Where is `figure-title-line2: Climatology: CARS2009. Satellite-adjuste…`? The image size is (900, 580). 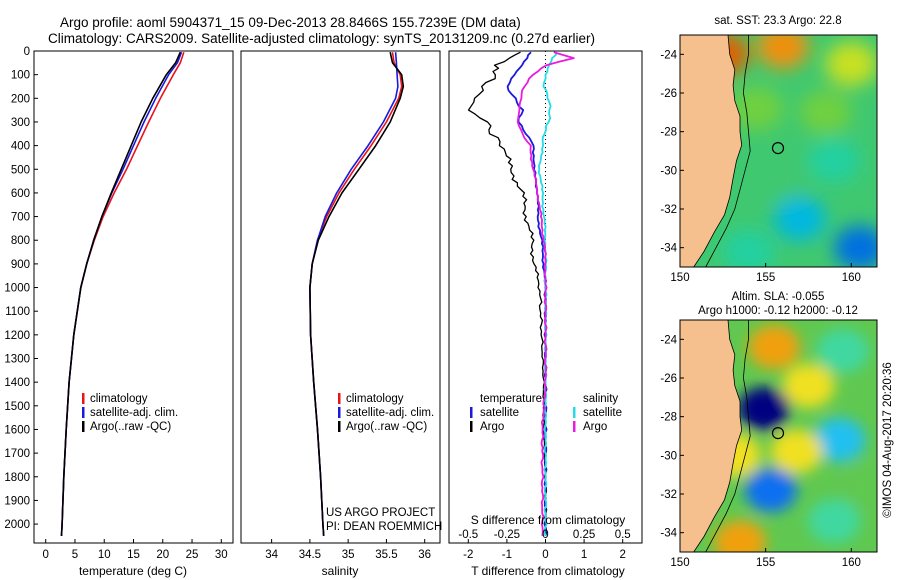
figure-title-line2: Climatology: CARS2009. Satellite-adjuste… is located at coordinates (321, 38).